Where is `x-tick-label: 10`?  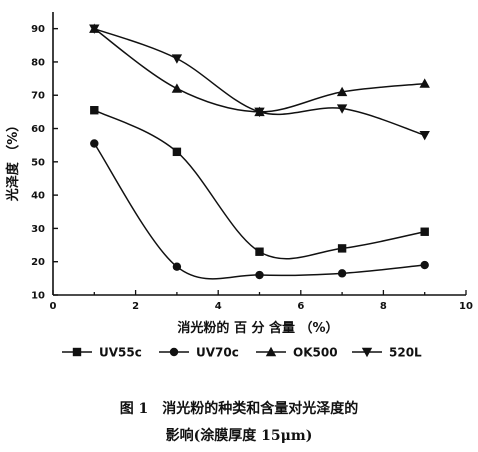
x-tick-label: 10 is located at coordinates (466, 306).